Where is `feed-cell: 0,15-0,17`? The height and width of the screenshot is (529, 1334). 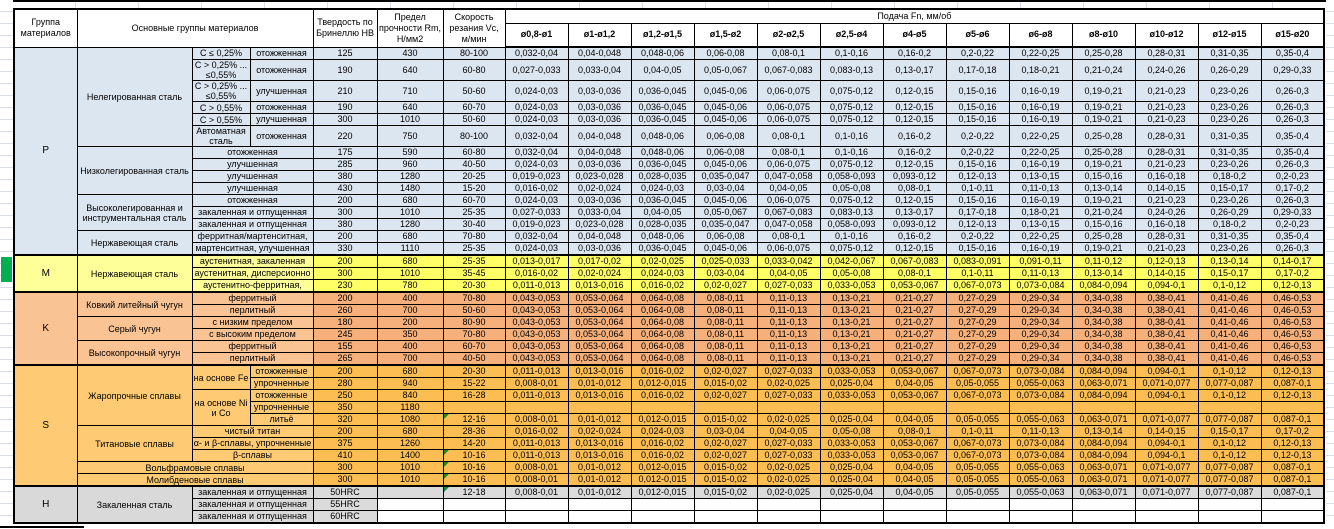 feed-cell: 0,15-0,17 is located at coordinates (1229, 431).